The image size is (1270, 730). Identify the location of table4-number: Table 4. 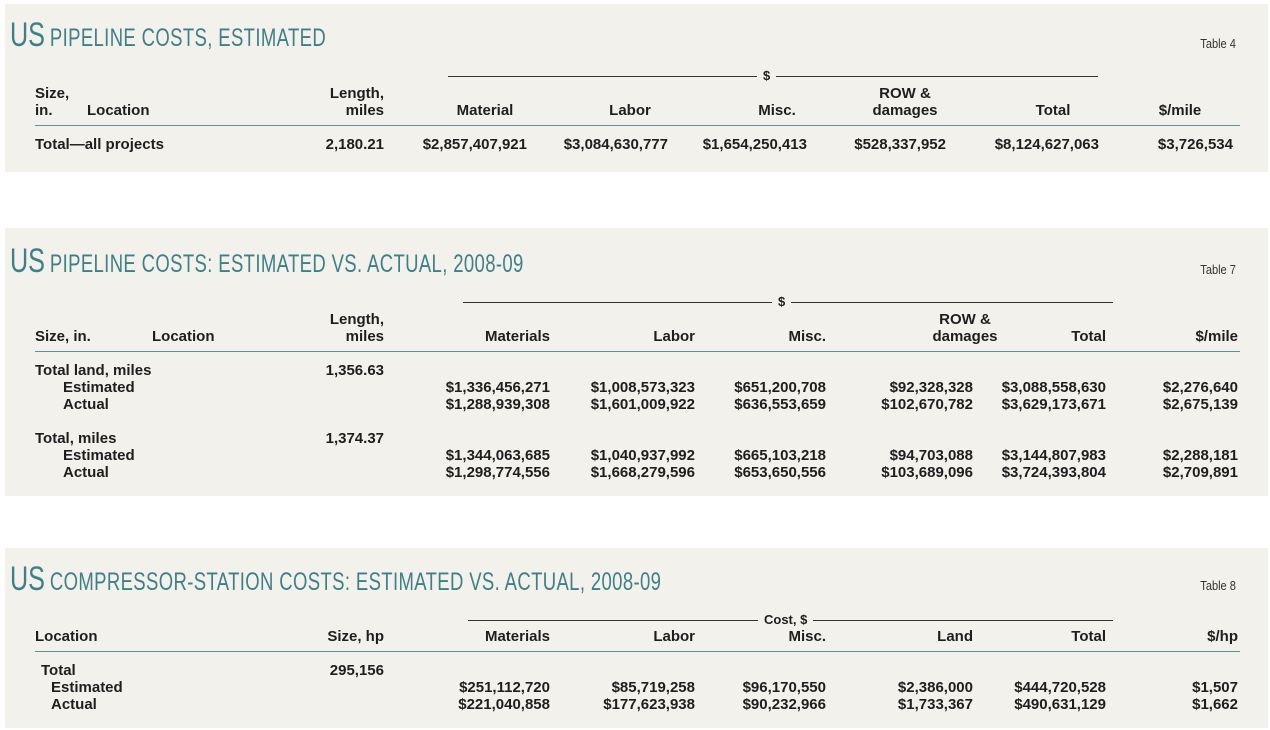
(1218, 43).